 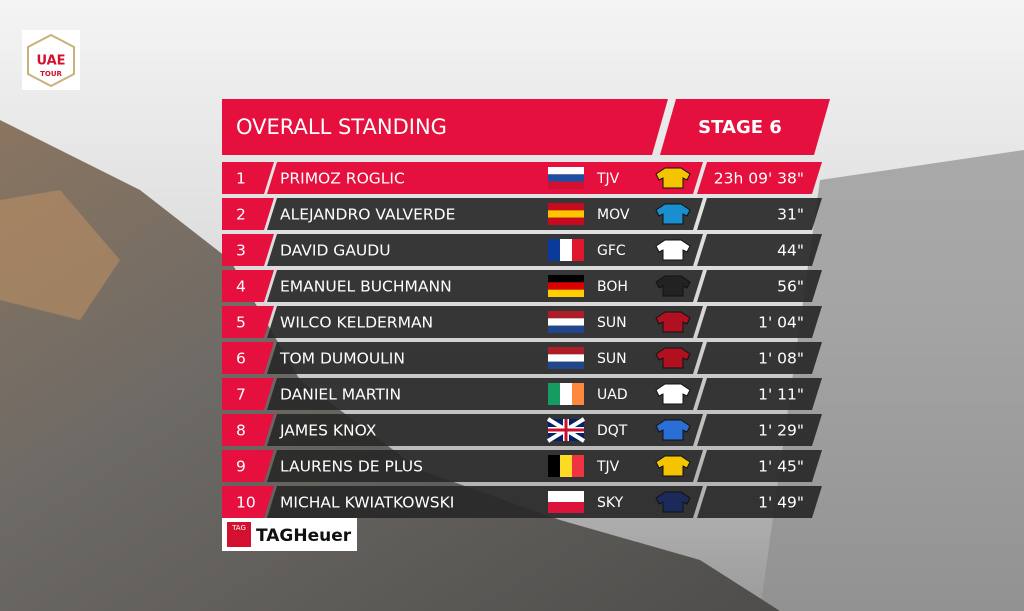 I want to click on sponsor: TAG TAGHeuer, so click(x=289, y=534).